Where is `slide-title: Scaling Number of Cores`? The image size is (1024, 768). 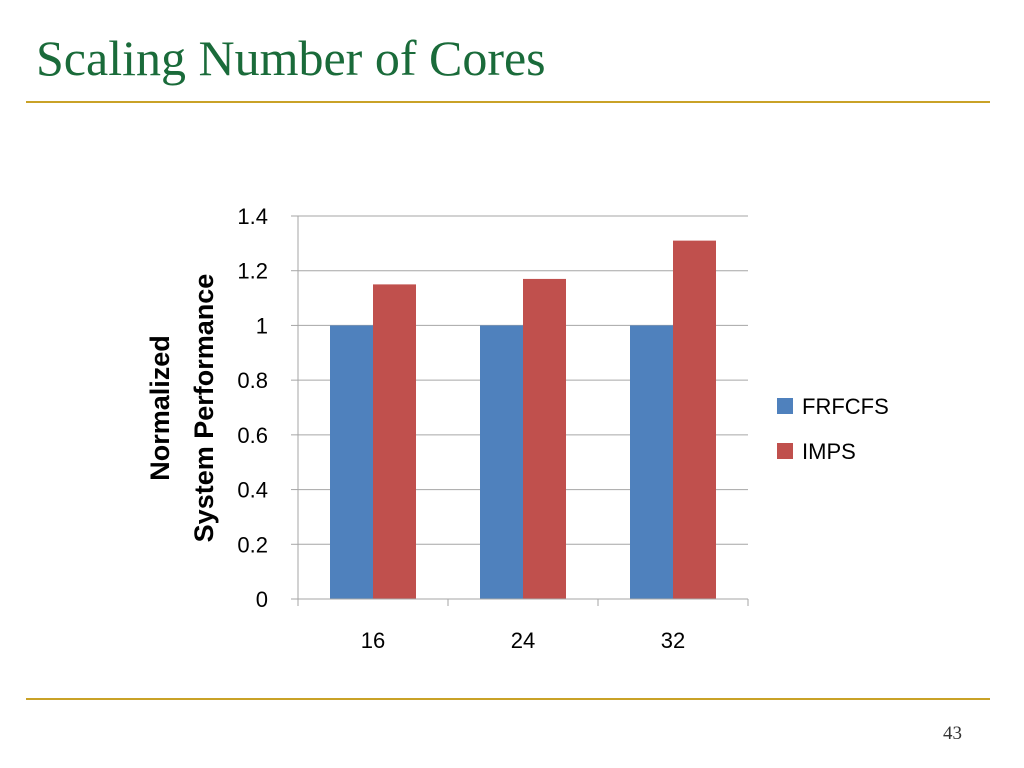
slide-title: Scaling Number of Cores is located at coordinates (291, 58).